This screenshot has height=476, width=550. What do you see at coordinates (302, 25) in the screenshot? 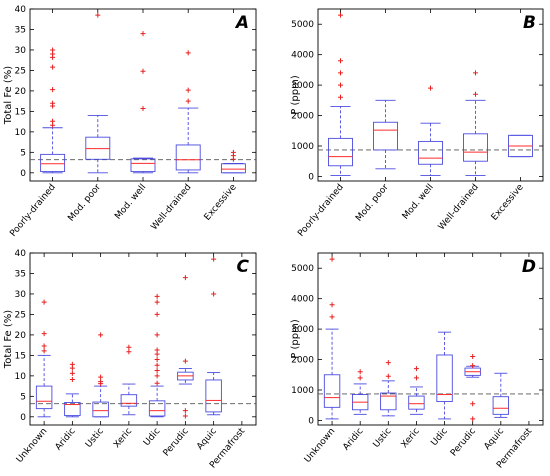
I see `y-tick-label: 5000` at bounding box center [302, 25].